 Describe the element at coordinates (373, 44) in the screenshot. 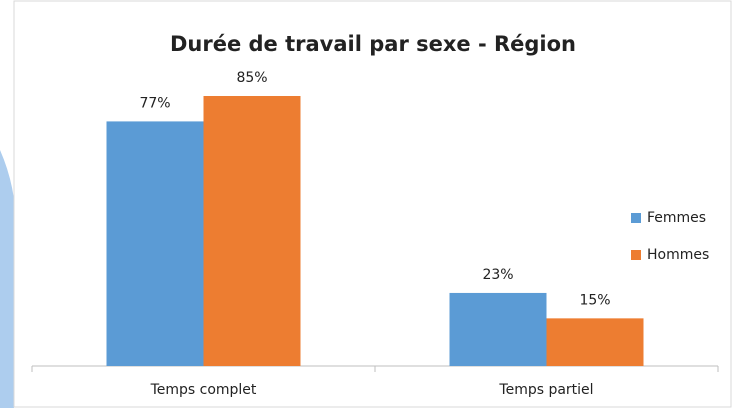

I see `chart-title: Durée de travail par sexe - Région` at that location.